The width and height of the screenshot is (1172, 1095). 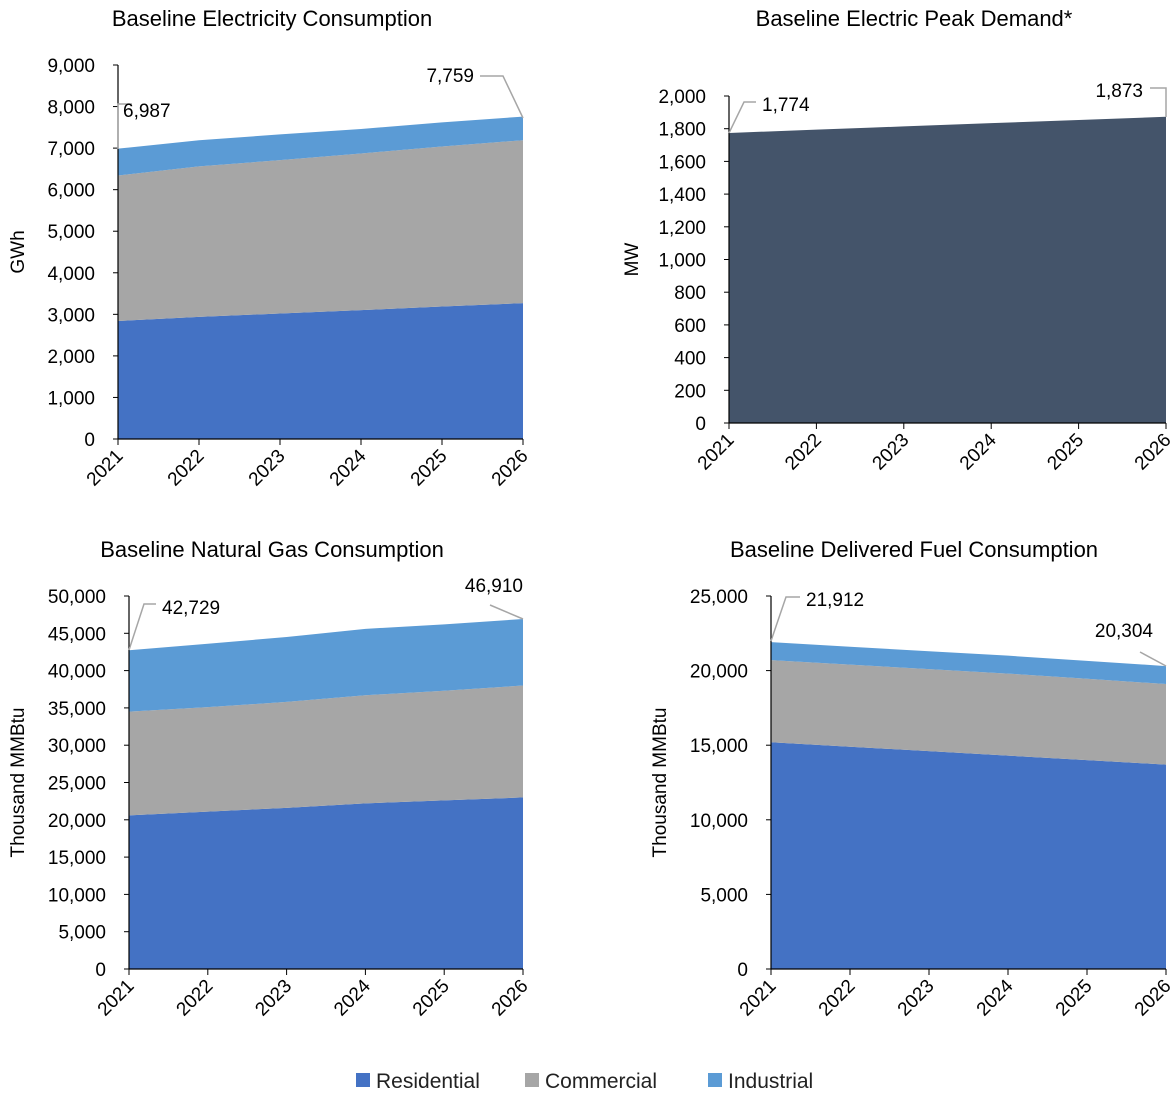 I want to click on data-callout-label: 21,912, so click(x=835, y=600).